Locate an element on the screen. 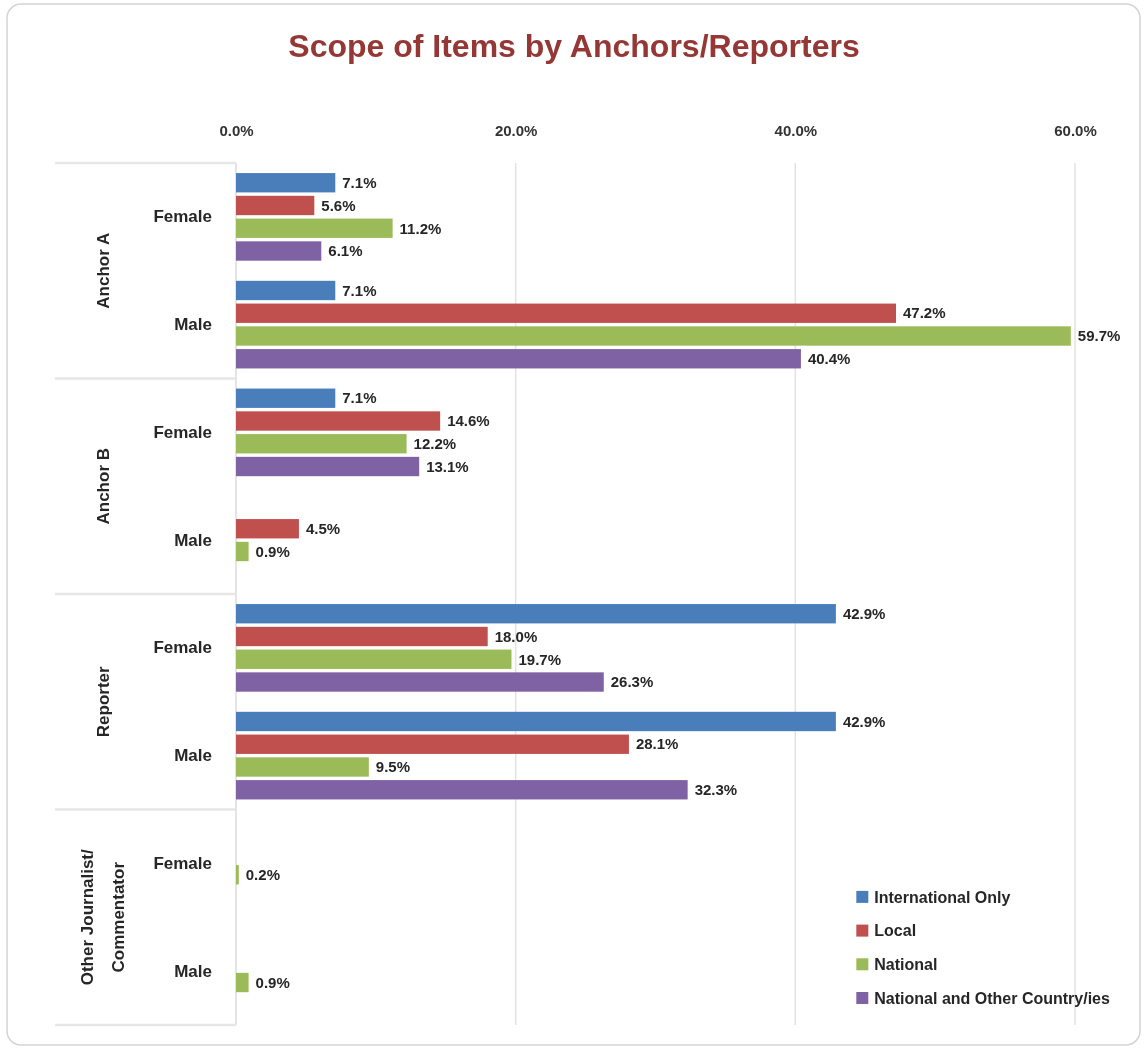 The image size is (1148, 1053). data-label: 0.2% is located at coordinates (262, 875).